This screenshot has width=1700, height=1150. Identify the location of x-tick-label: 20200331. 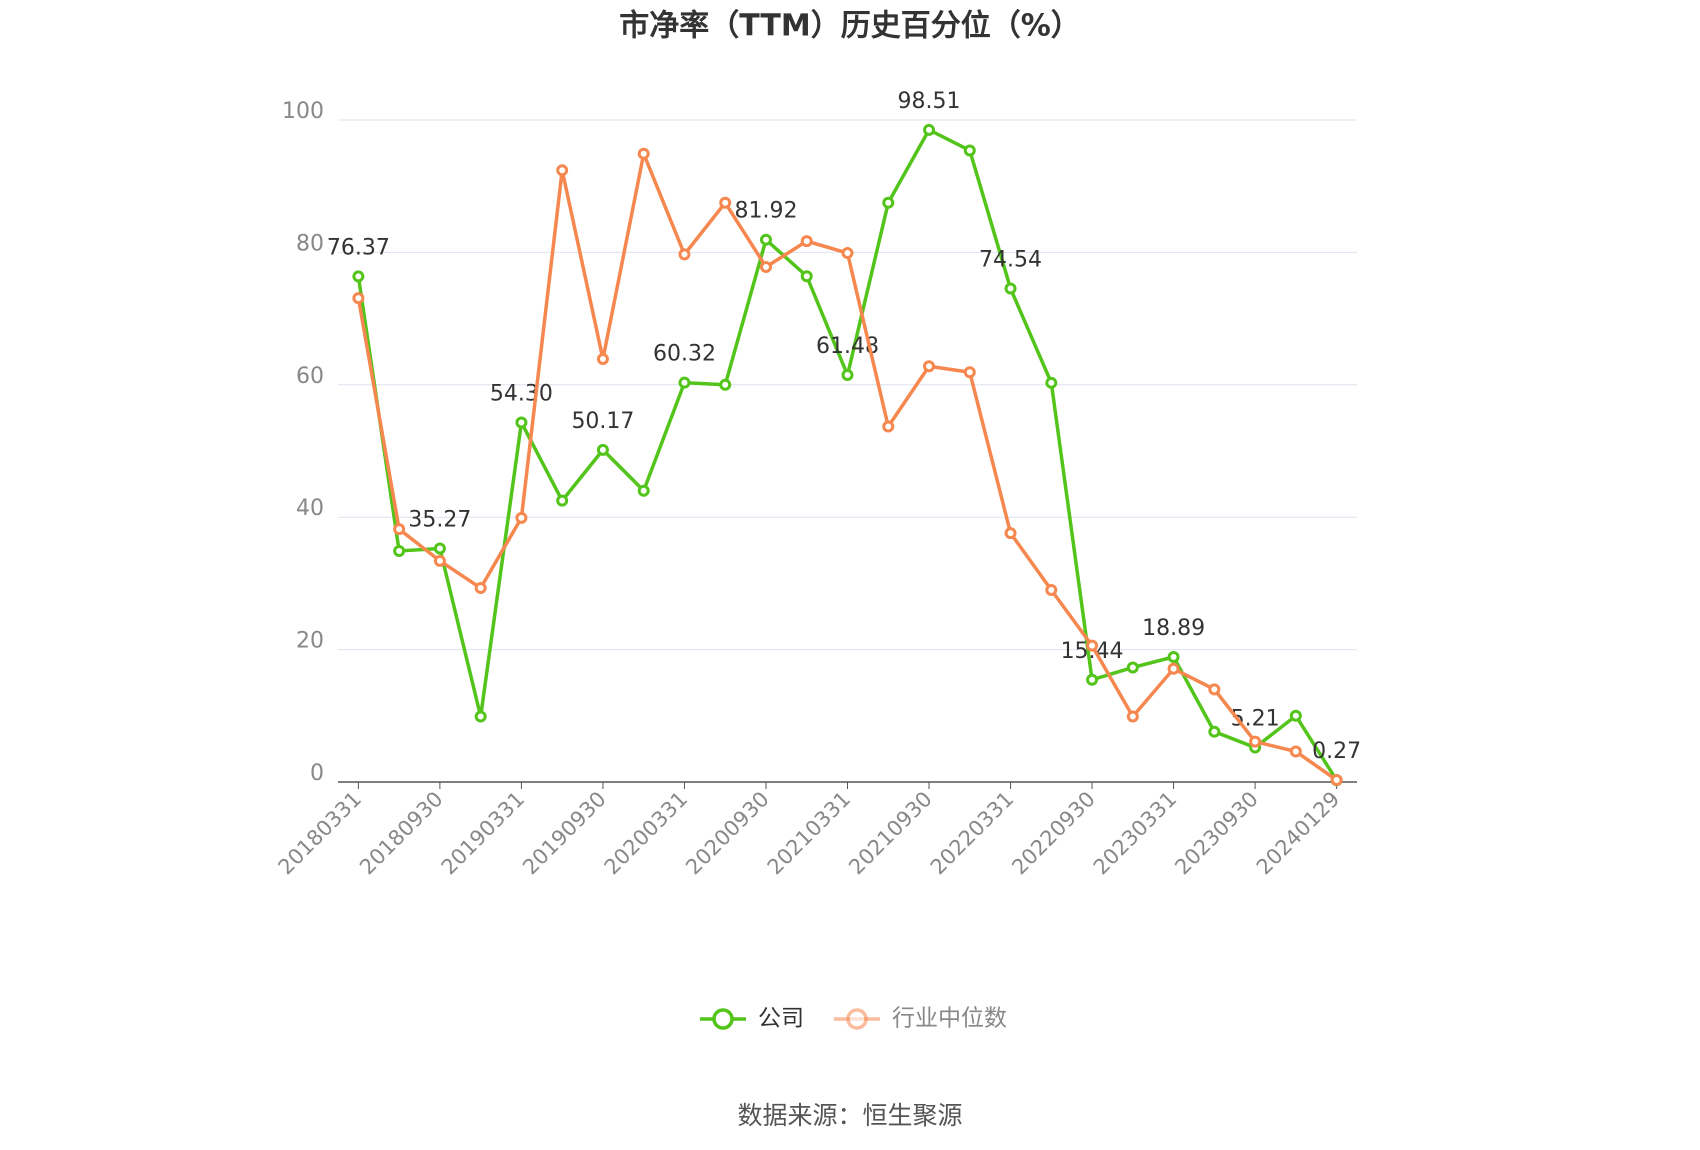
(646, 833).